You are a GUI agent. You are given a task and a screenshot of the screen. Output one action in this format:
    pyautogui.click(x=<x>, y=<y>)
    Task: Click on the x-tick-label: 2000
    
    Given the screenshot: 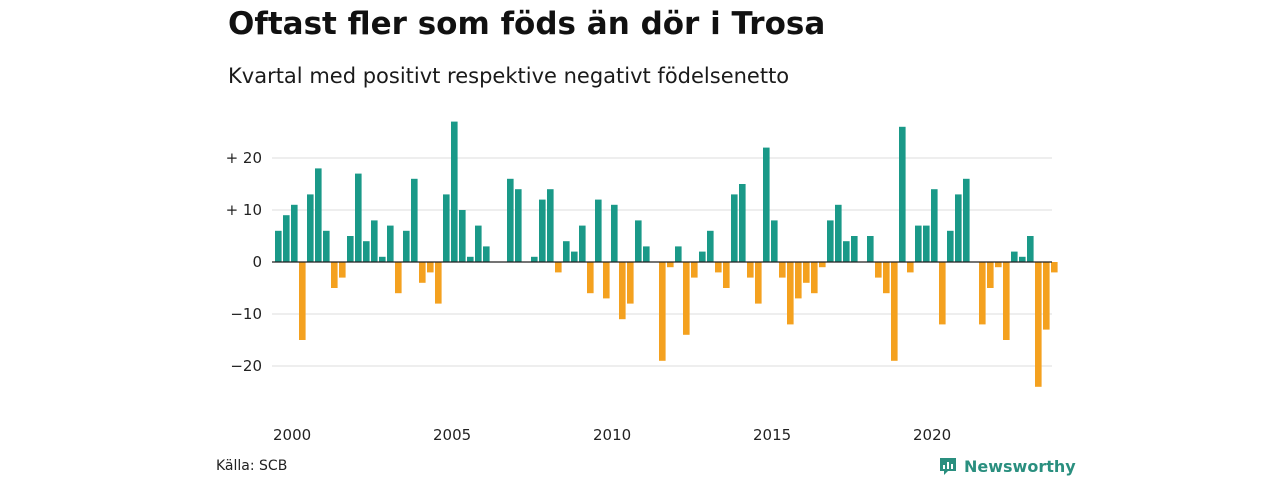 What is the action you would take?
    pyautogui.click(x=292, y=435)
    